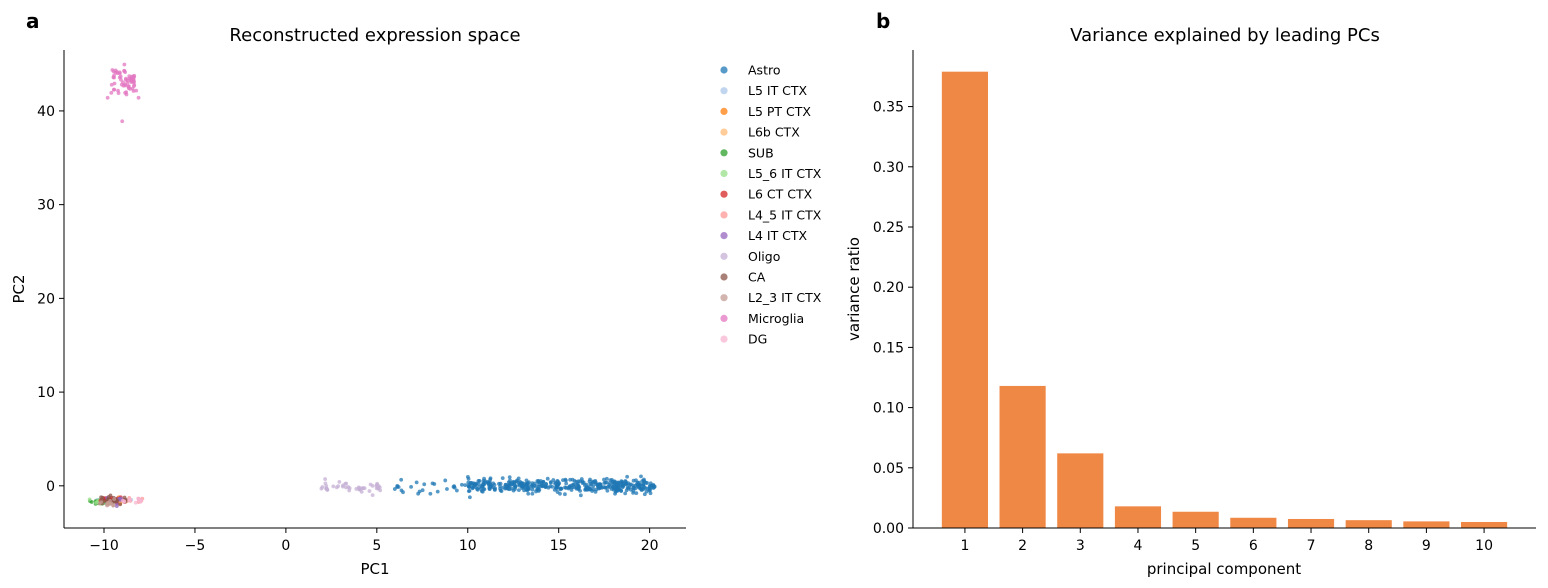 The width and height of the screenshot is (1548, 588). I want to click on x-tick-label: 9, so click(1426, 546).